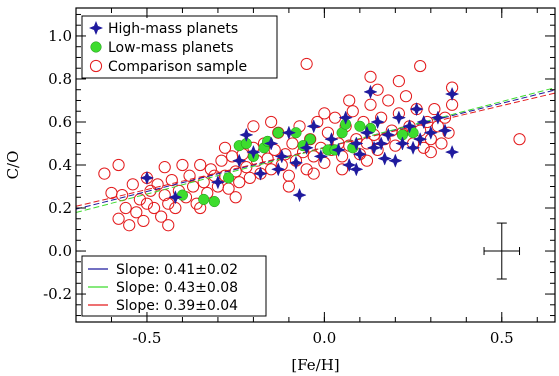 Image resolution: width=559 pixels, height=376 pixels. I want to click on x-tick-label: -0.5, so click(146, 338).